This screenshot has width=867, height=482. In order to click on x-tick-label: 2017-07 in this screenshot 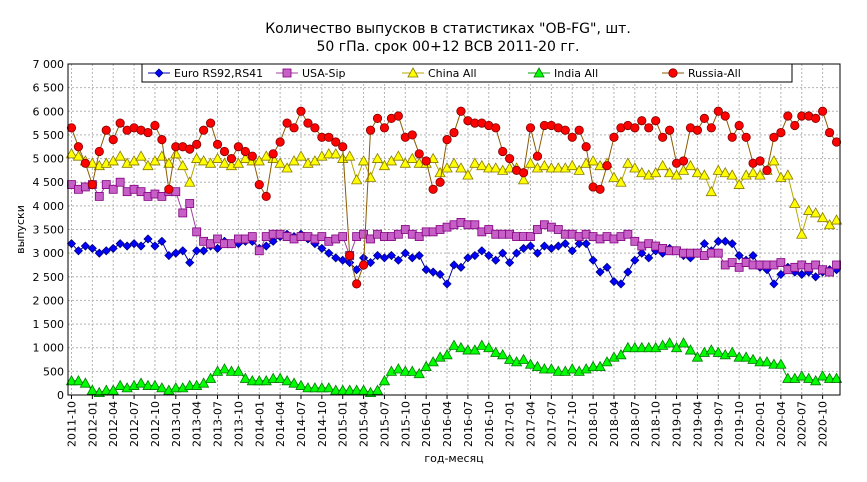, I will do `click(551, 424)`.